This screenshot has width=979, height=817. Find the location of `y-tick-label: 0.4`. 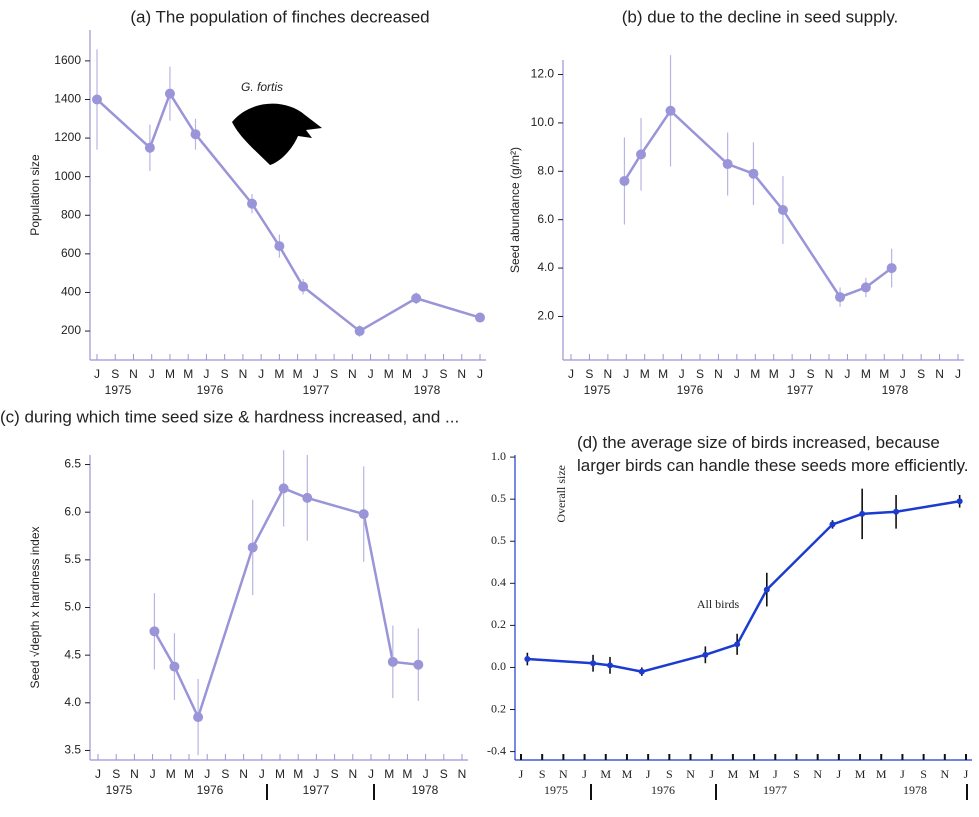

y-tick-label: 0.4 is located at coordinates (498, 582).